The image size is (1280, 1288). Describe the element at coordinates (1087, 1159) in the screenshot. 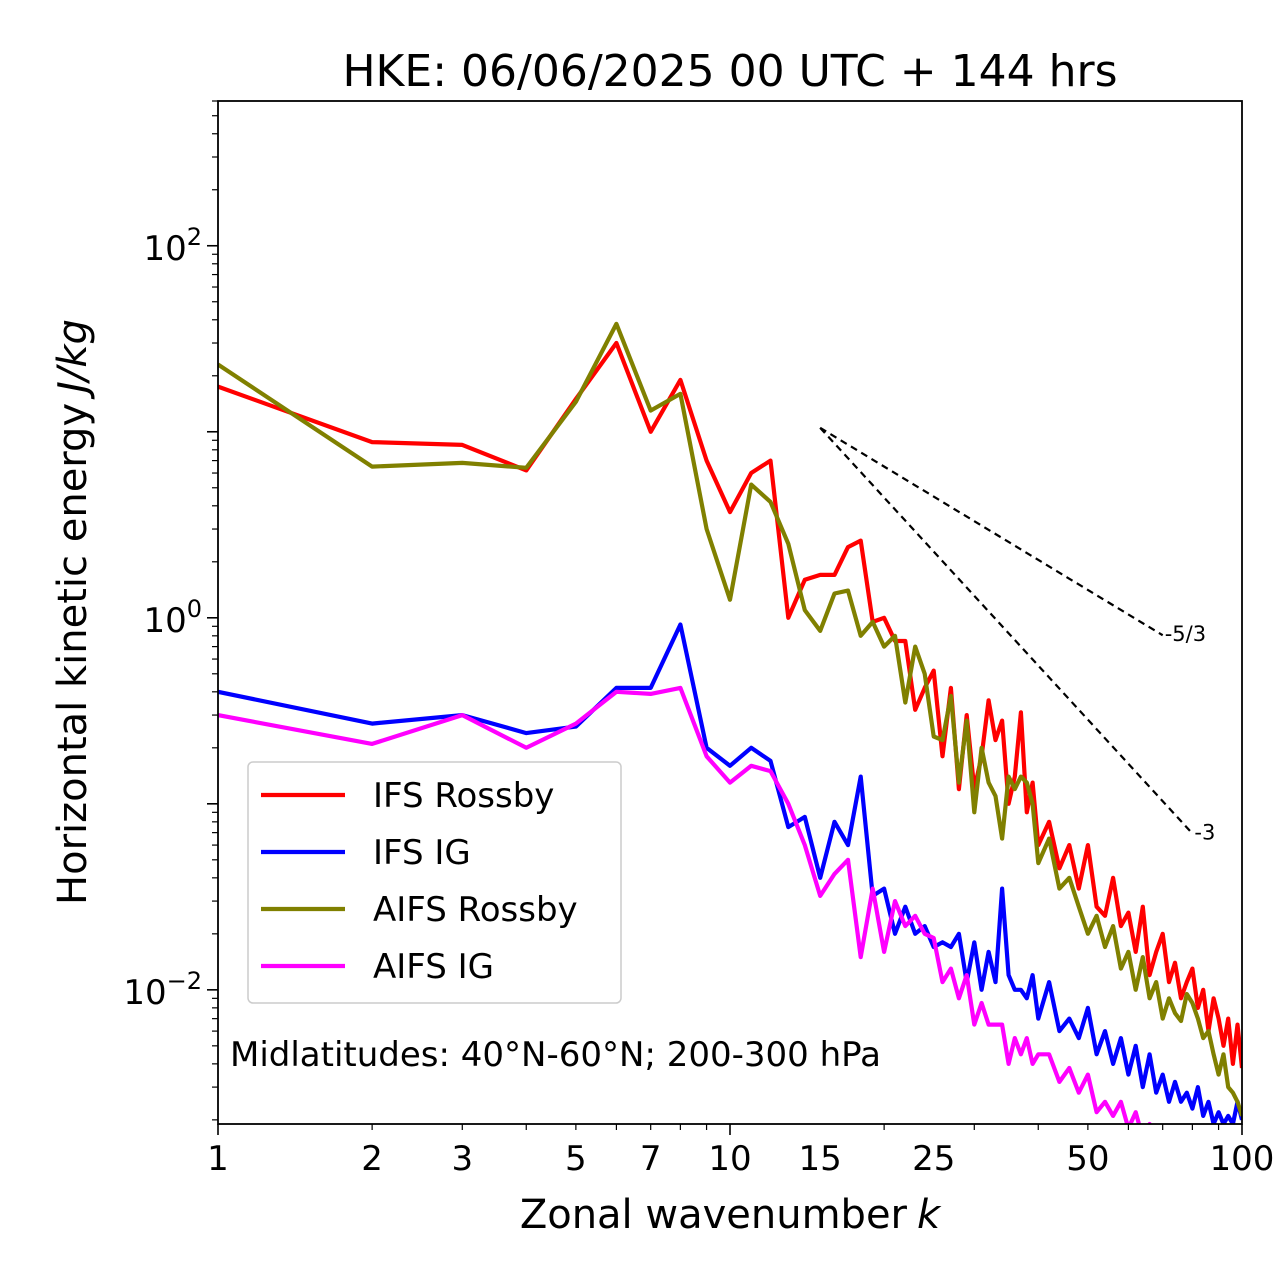

I see `x-tick-label: 50` at that location.